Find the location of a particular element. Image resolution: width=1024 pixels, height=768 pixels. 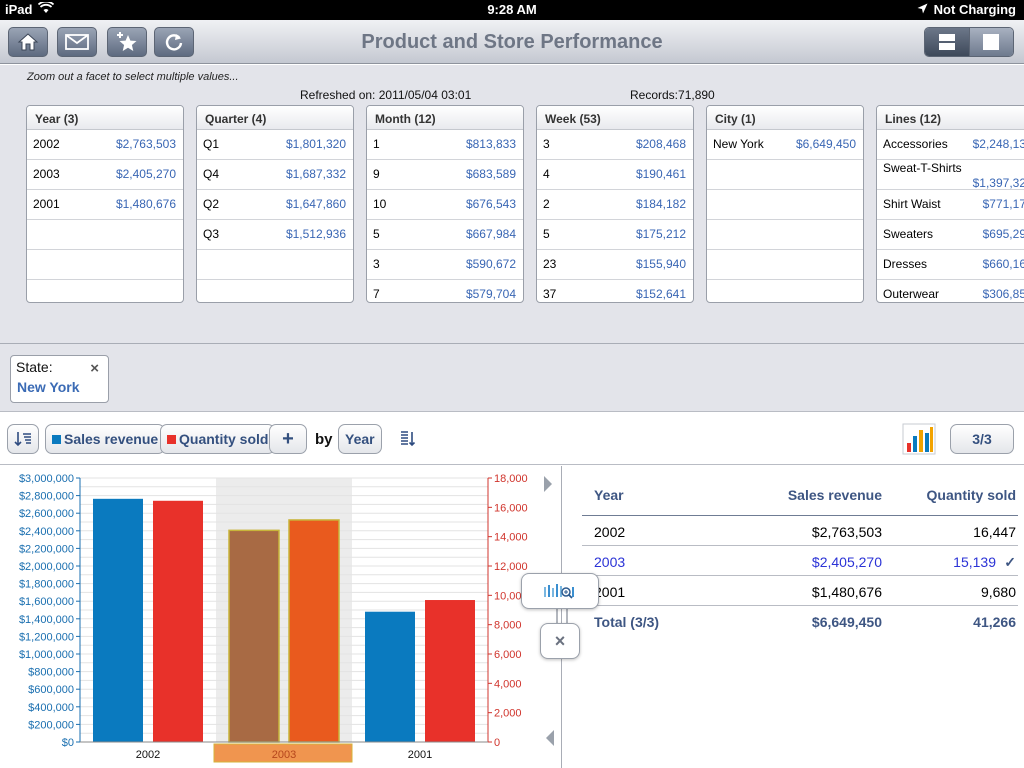

facet-row: 10 $676,543 is located at coordinates (445, 205).